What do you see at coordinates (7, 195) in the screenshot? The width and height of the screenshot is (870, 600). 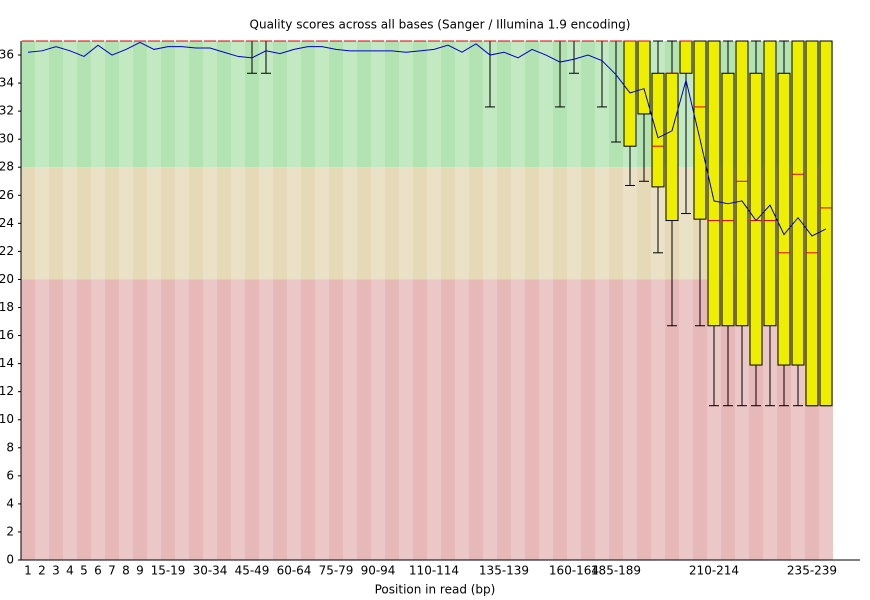 I see `y-tick-label: 26` at bounding box center [7, 195].